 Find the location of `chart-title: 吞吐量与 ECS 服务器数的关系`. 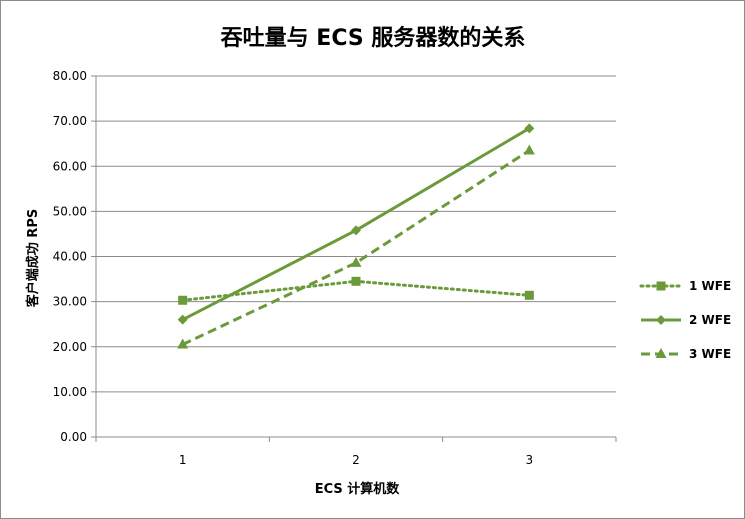

chart-title: 吞吐量与 ECS 服务器数的关系 is located at coordinates (373, 38).